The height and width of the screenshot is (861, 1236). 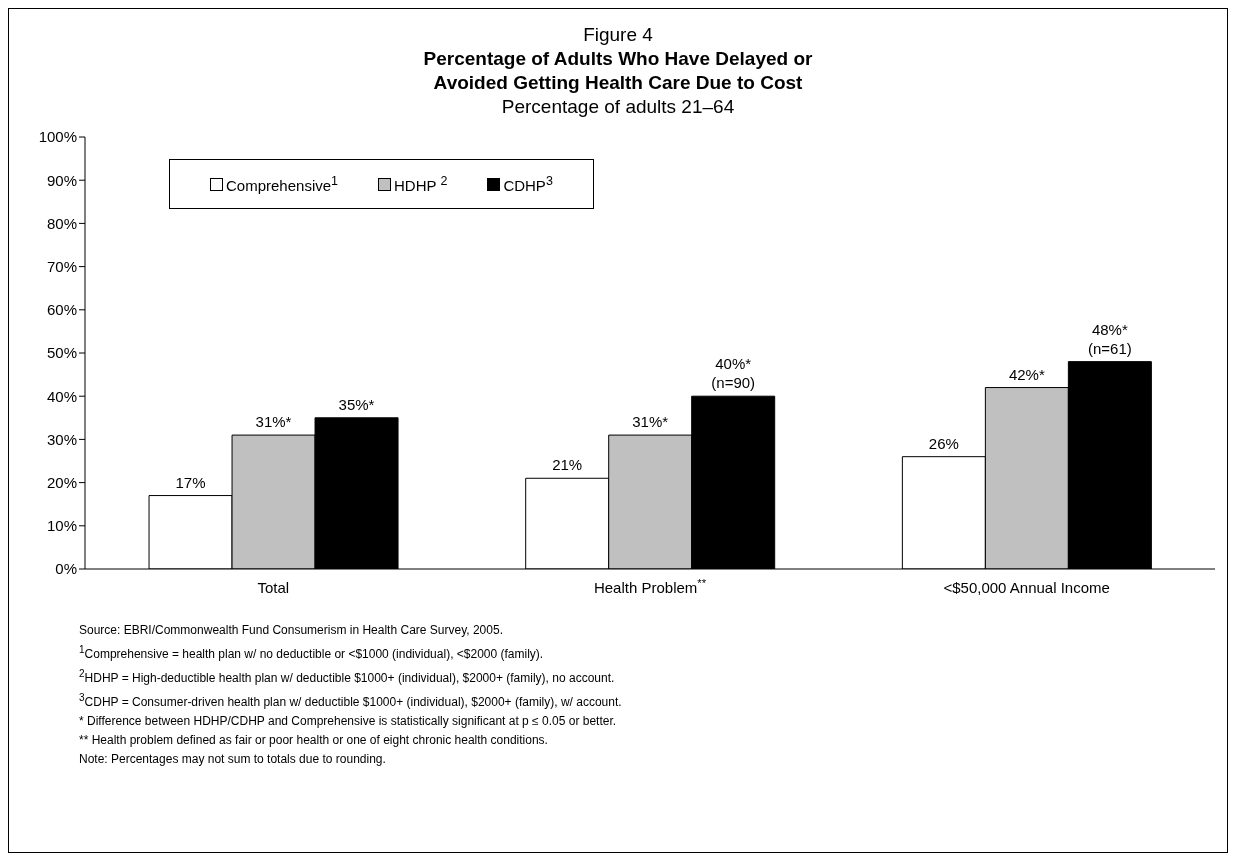 What do you see at coordinates (61, 396) in the screenshot?
I see `y-tick-label: 40%` at bounding box center [61, 396].